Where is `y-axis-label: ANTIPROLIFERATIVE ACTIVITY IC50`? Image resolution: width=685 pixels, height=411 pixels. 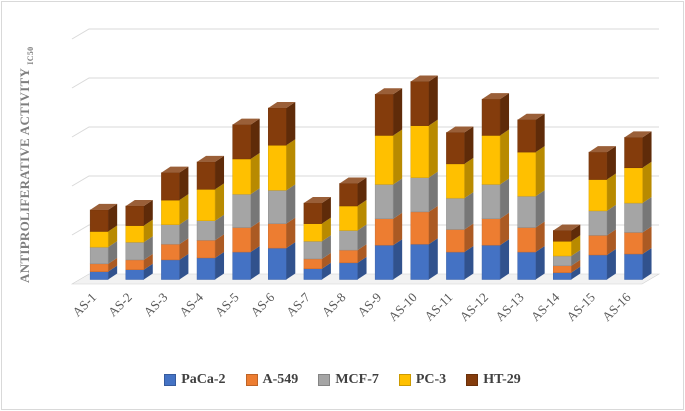
y-axis-label: ANTIPROLIFERATIVE ACTIVITY IC50 is located at coordinates (26, 165).